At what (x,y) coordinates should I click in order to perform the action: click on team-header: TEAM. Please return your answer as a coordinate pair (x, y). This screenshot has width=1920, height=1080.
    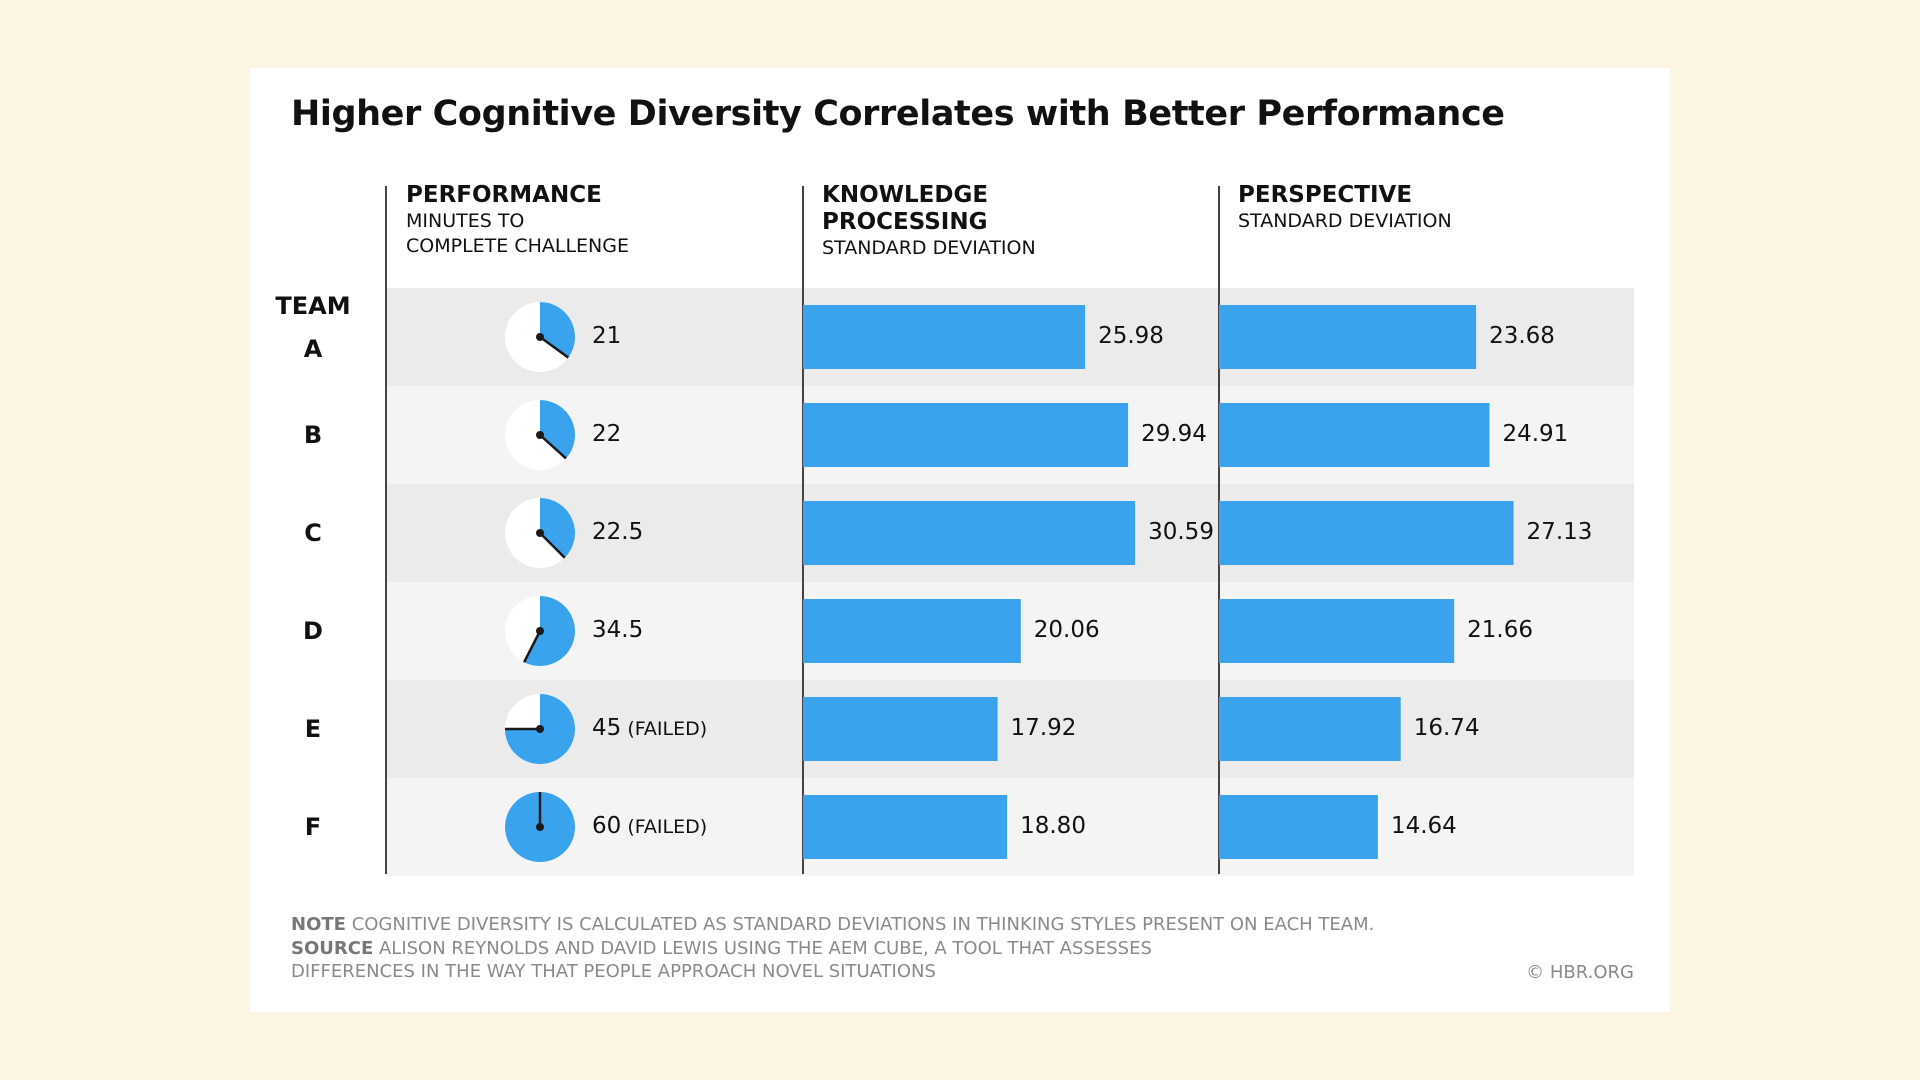
    Looking at the image, I should click on (313, 306).